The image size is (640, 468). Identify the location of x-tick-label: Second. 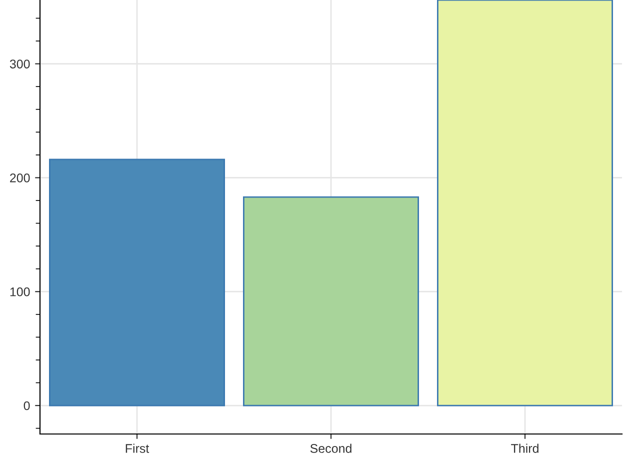
(331, 448).